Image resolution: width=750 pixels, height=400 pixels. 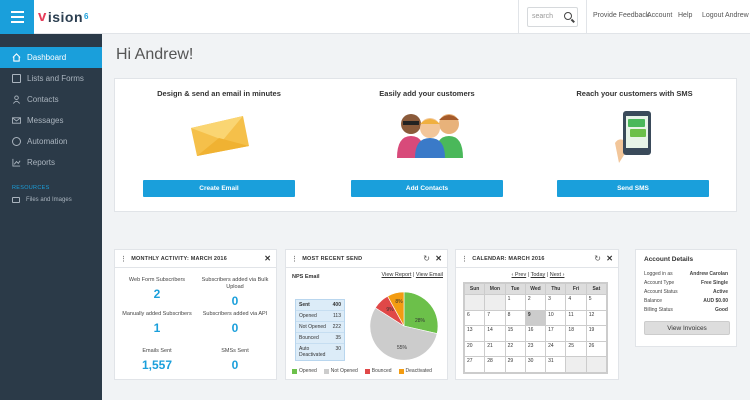 I want to click on calendar-day-cell: 16, so click(x=535, y=333).